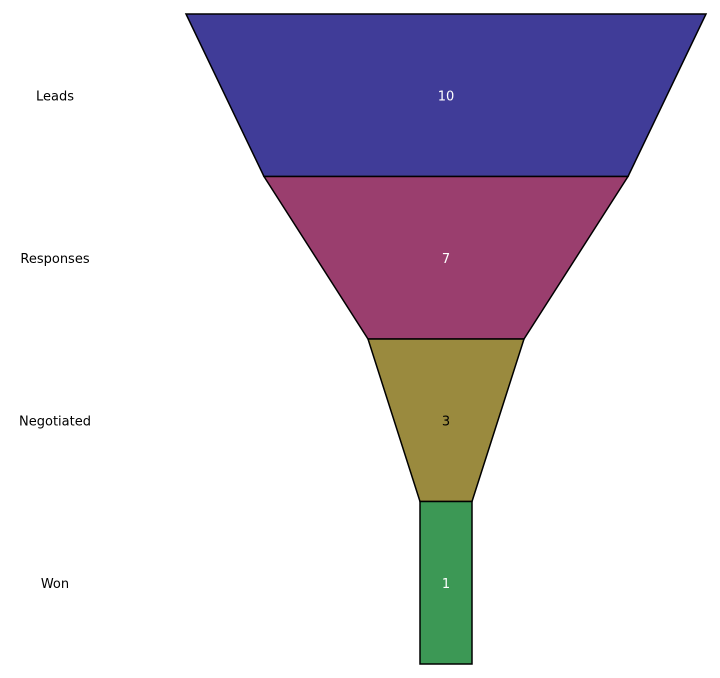 This screenshot has height=678, width=720. Describe the element at coordinates (446, 421) in the screenshot. I see `value-label: 3` at that location.